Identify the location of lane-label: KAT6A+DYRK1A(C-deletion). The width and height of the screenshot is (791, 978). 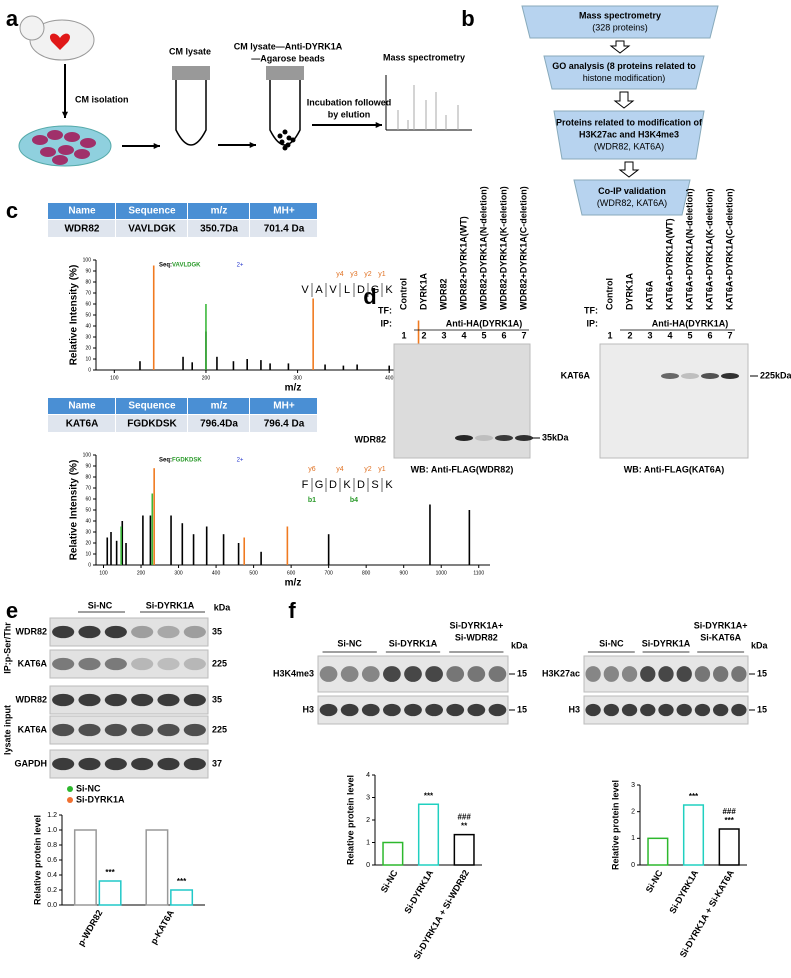
(729, 249).